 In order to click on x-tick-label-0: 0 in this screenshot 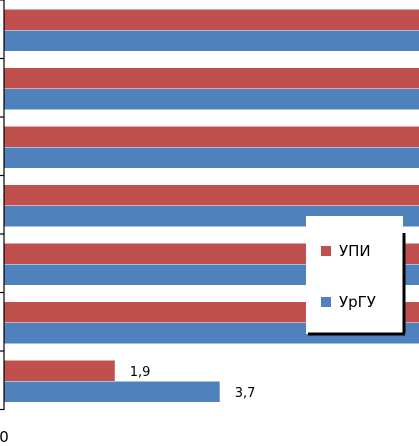, I will do `click(4, 437)`.